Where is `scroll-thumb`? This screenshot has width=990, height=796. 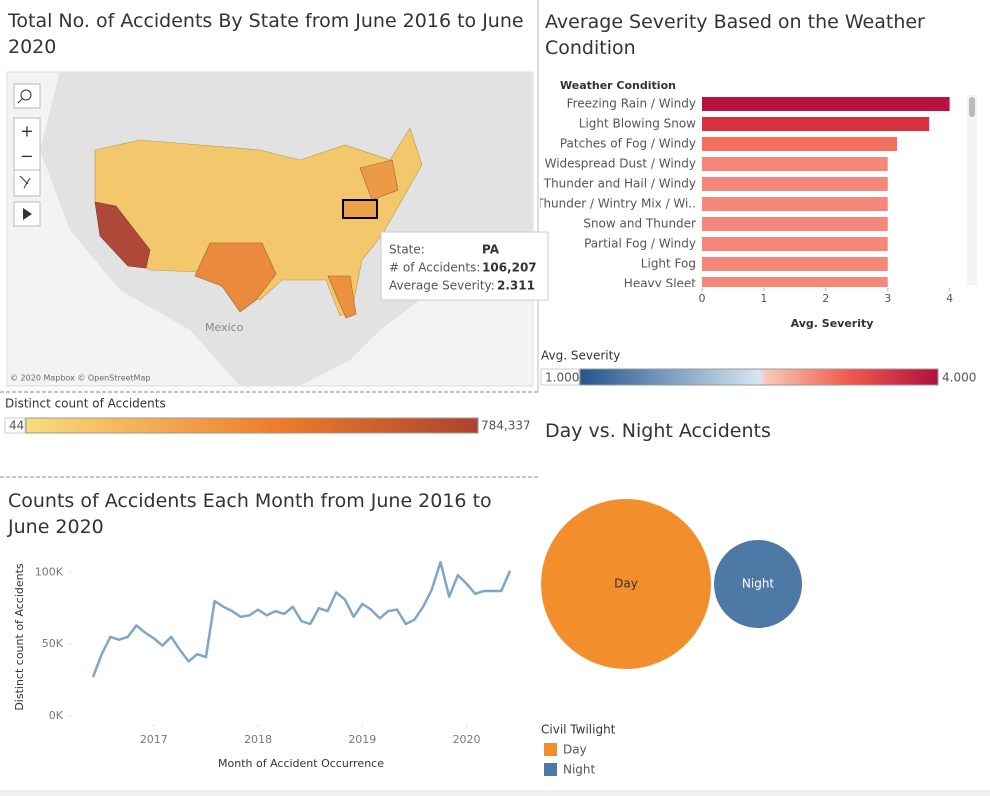
scroll-thumb is located at coordinates (972, 107).